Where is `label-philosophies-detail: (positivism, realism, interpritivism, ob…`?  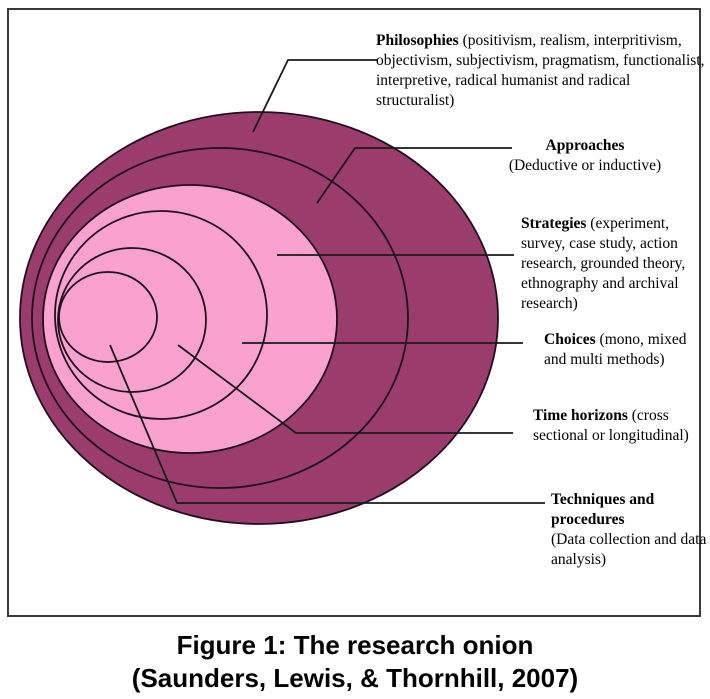 label-philosophies-detail: (positivism, realism, interpritivism, ob… is located at coordinates (540, 70).